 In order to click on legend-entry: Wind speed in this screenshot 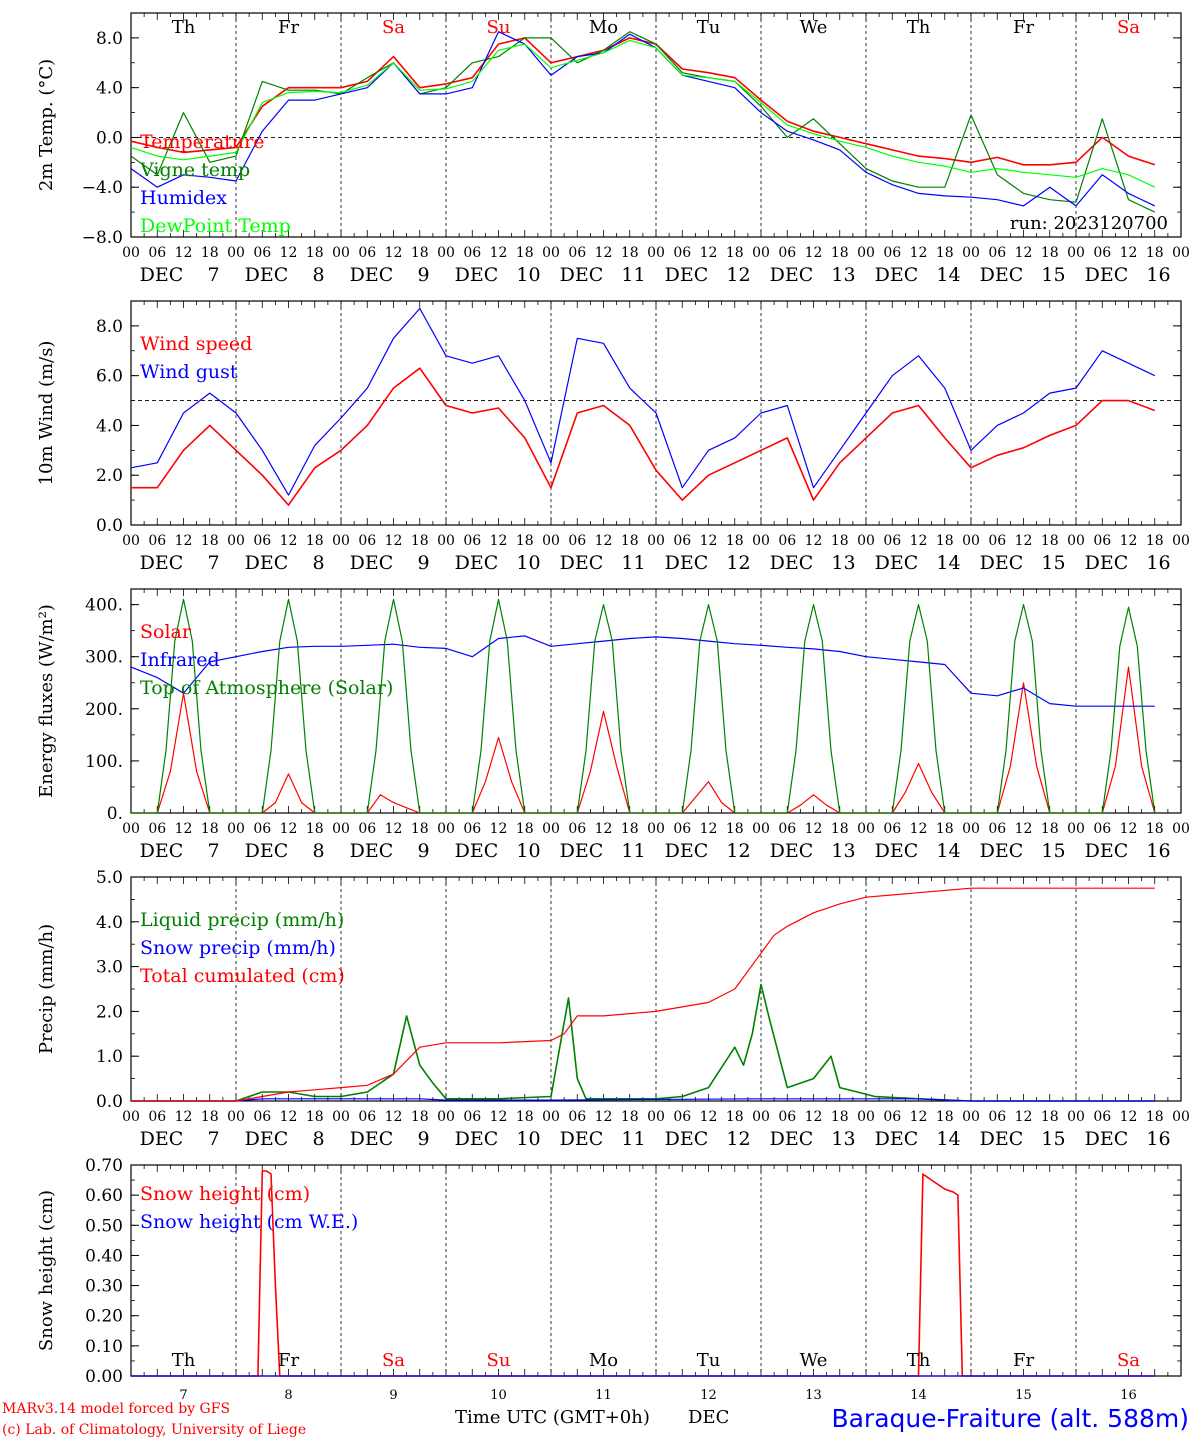, I will do `click(196, 344)`.